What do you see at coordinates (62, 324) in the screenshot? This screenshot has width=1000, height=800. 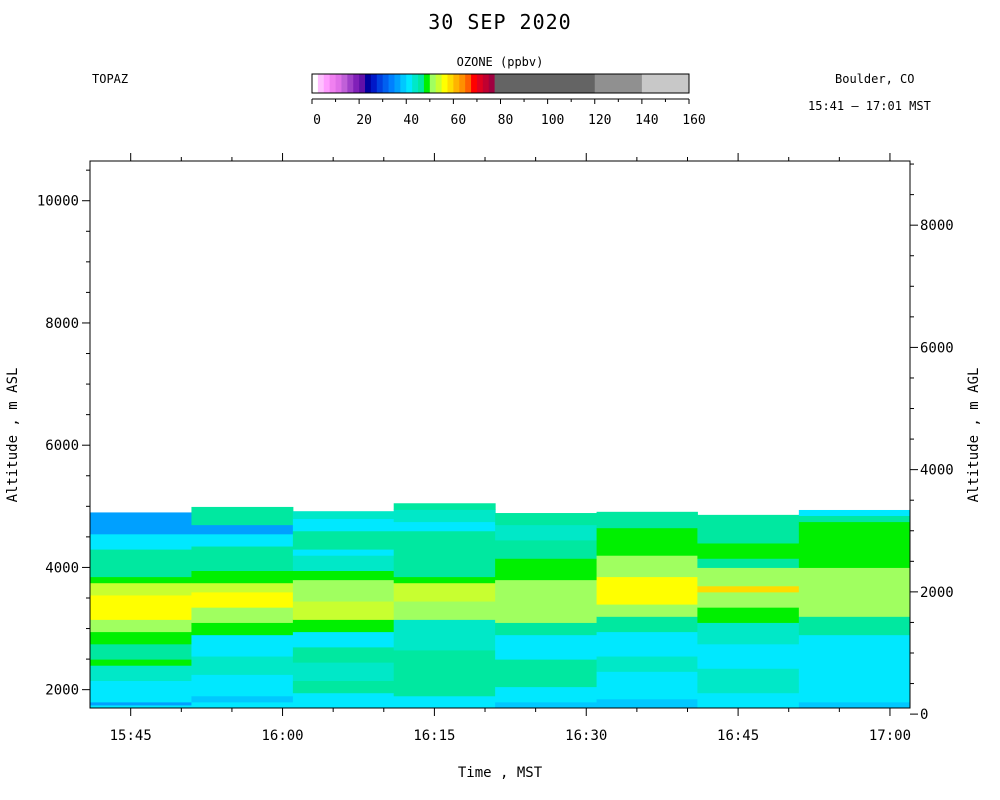 I see `y-left-tick-label: 8000` at bounding box center [62, 324].